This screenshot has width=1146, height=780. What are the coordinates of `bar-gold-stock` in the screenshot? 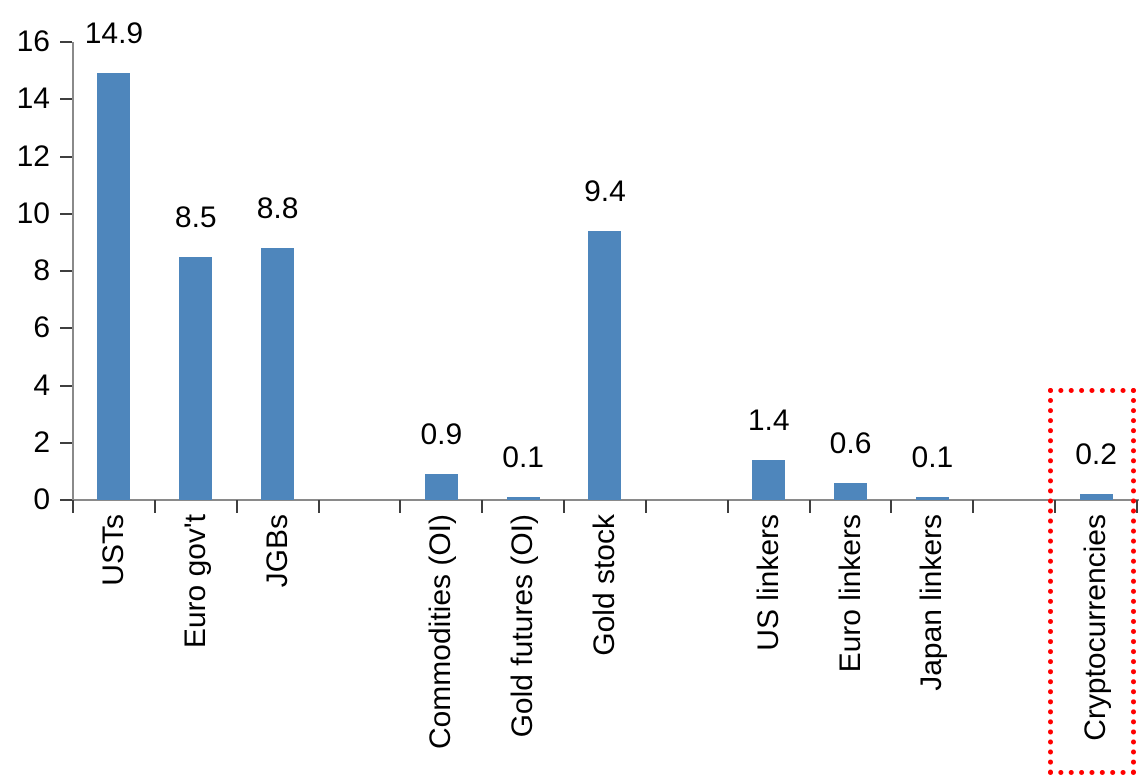 It's located at (605, 365).